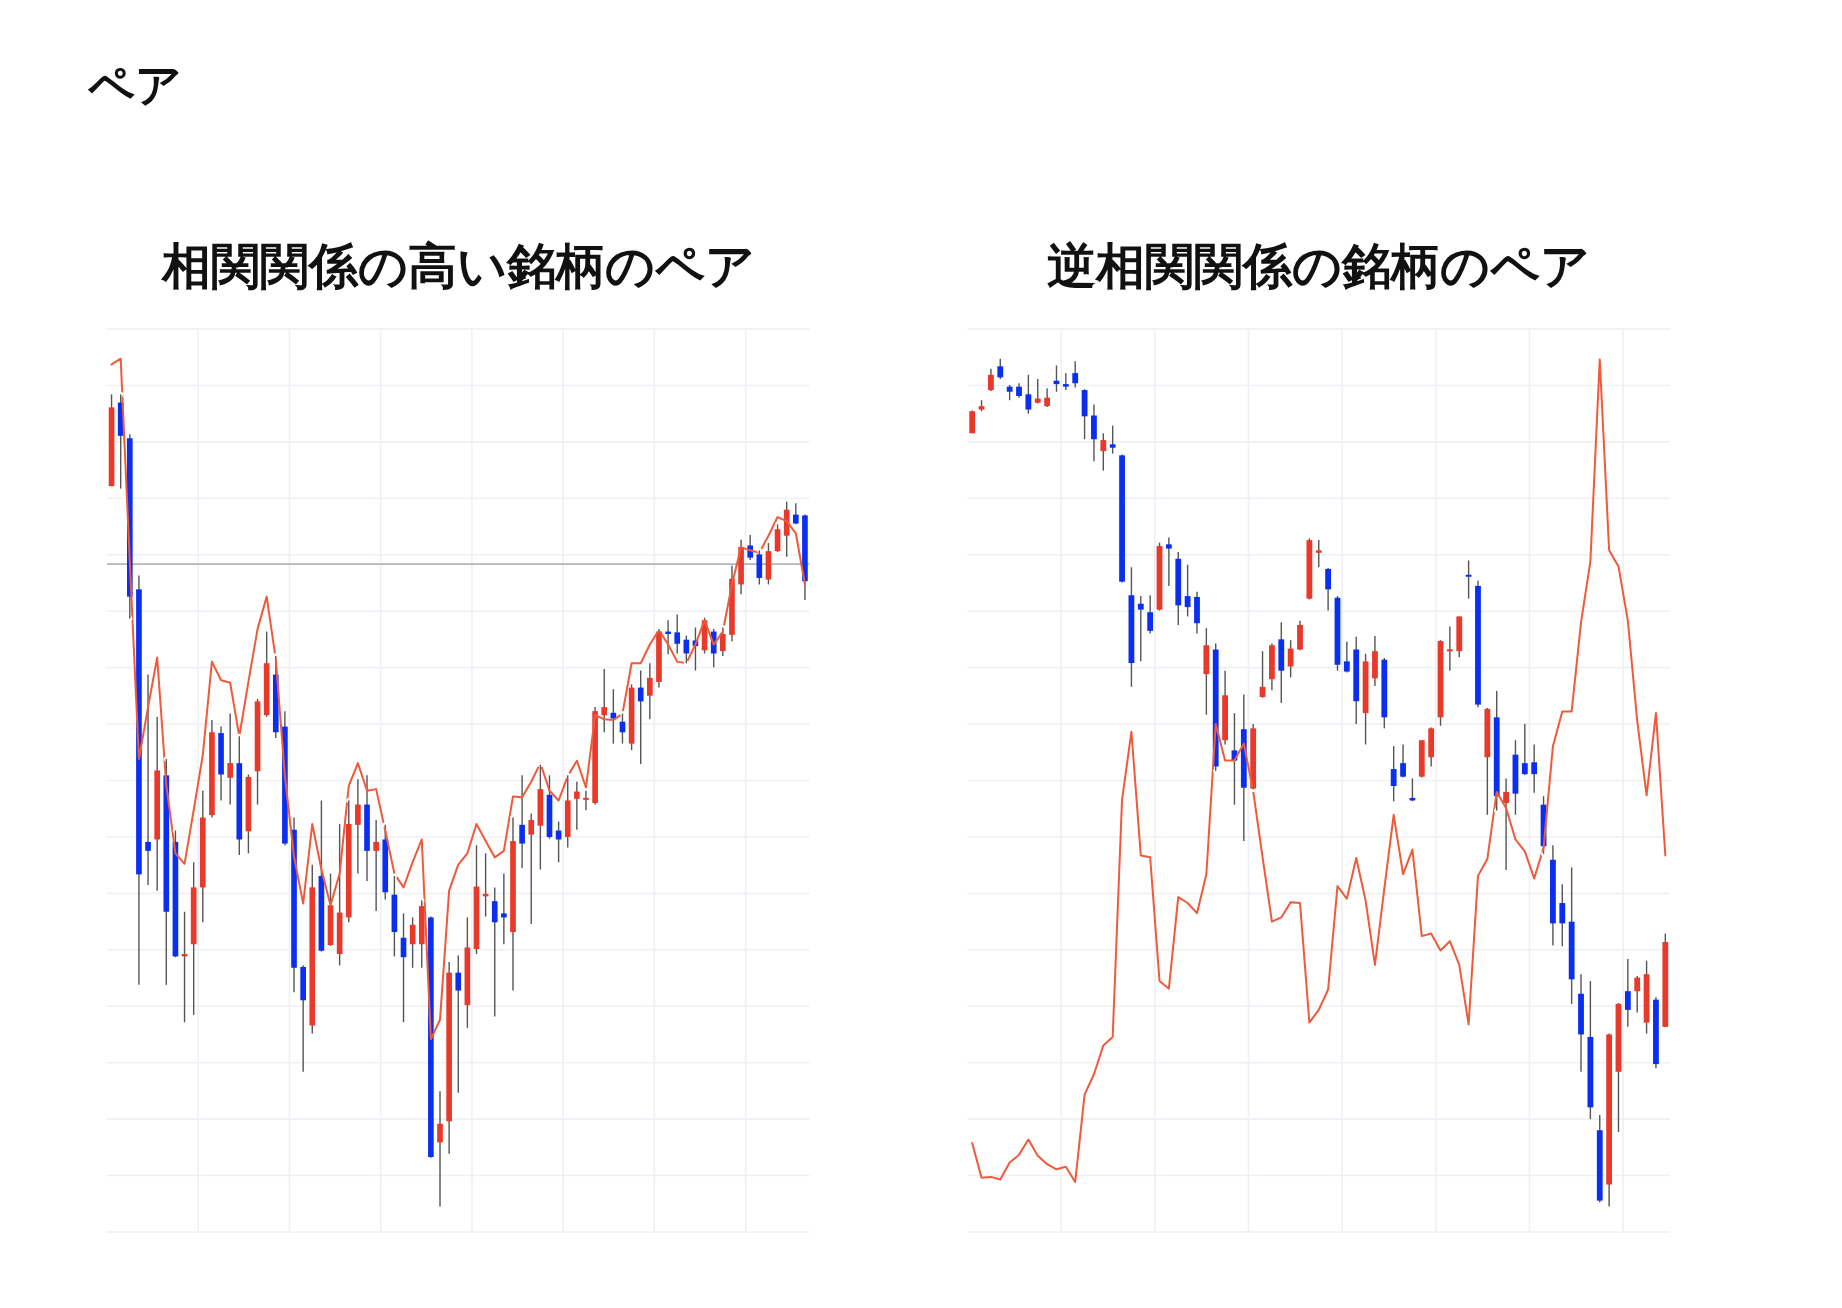  I want to click on text: ペア, so click(134, 85).